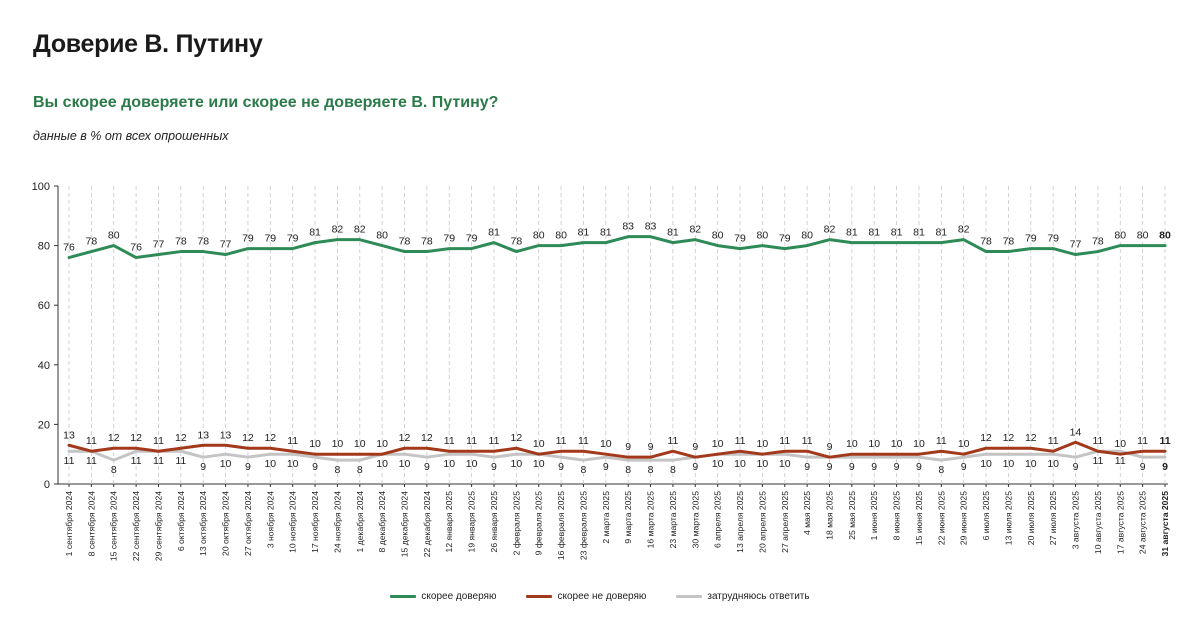  Describe the element at coordinates (874, 516) in the screenshot. I see `x-tick-label: 1 июня 2025` at that location.